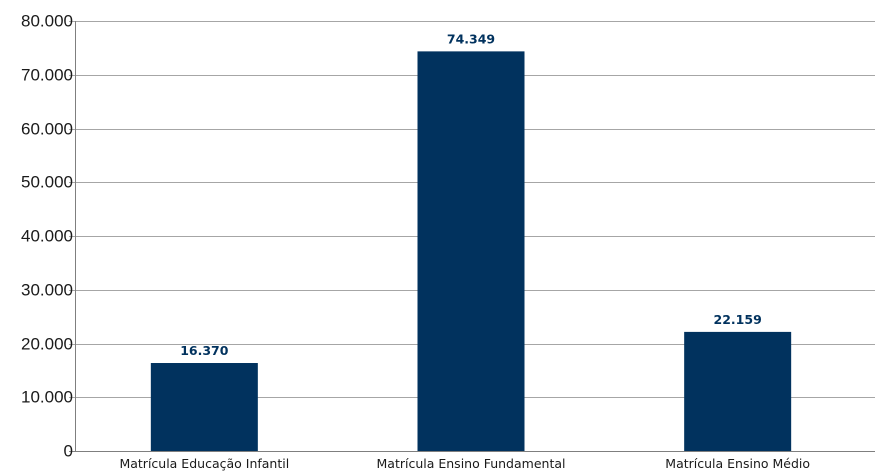  Describe the element at coordinates (471, 463) in the screenshot. I see `x-category-label: Matrícula Ensino Fundamental` at that location.